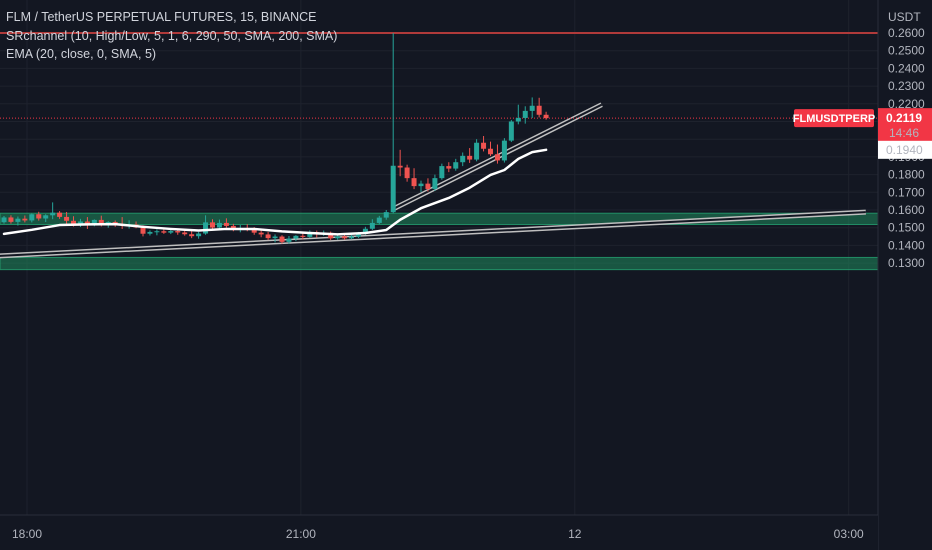  Describe the element at coordinates (906, 86) in the screenshot. I see `price-tick-label: 0.2300` at that location.